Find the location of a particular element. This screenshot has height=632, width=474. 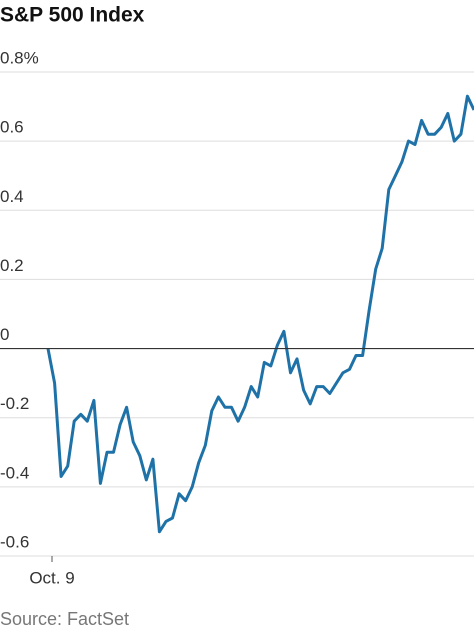

y-tick-label: 0.8% is located at coordinates (19, 57).